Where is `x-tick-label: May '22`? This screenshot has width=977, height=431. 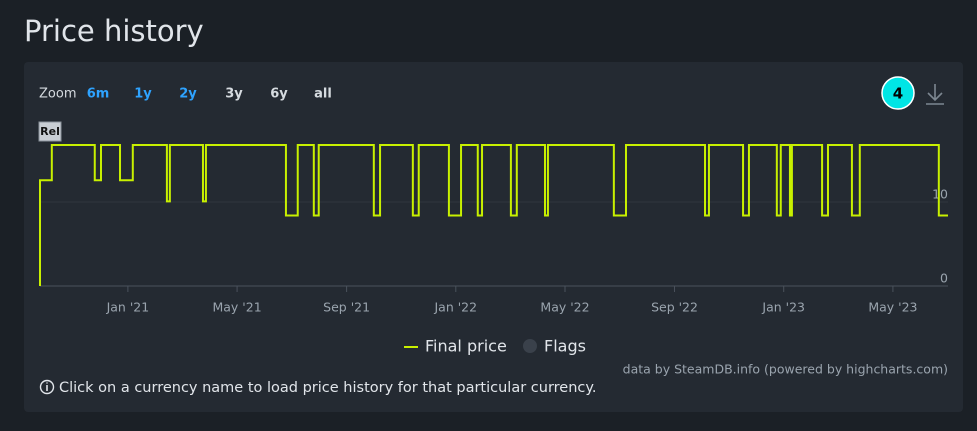
x-tick-label: May '22 is located at coordinates (564, 307).